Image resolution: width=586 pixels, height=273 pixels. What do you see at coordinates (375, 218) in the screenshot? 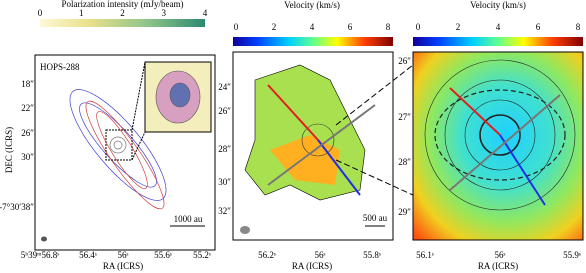
I see `scale-bar-label: 500 au` at bounding box center [375, 218].